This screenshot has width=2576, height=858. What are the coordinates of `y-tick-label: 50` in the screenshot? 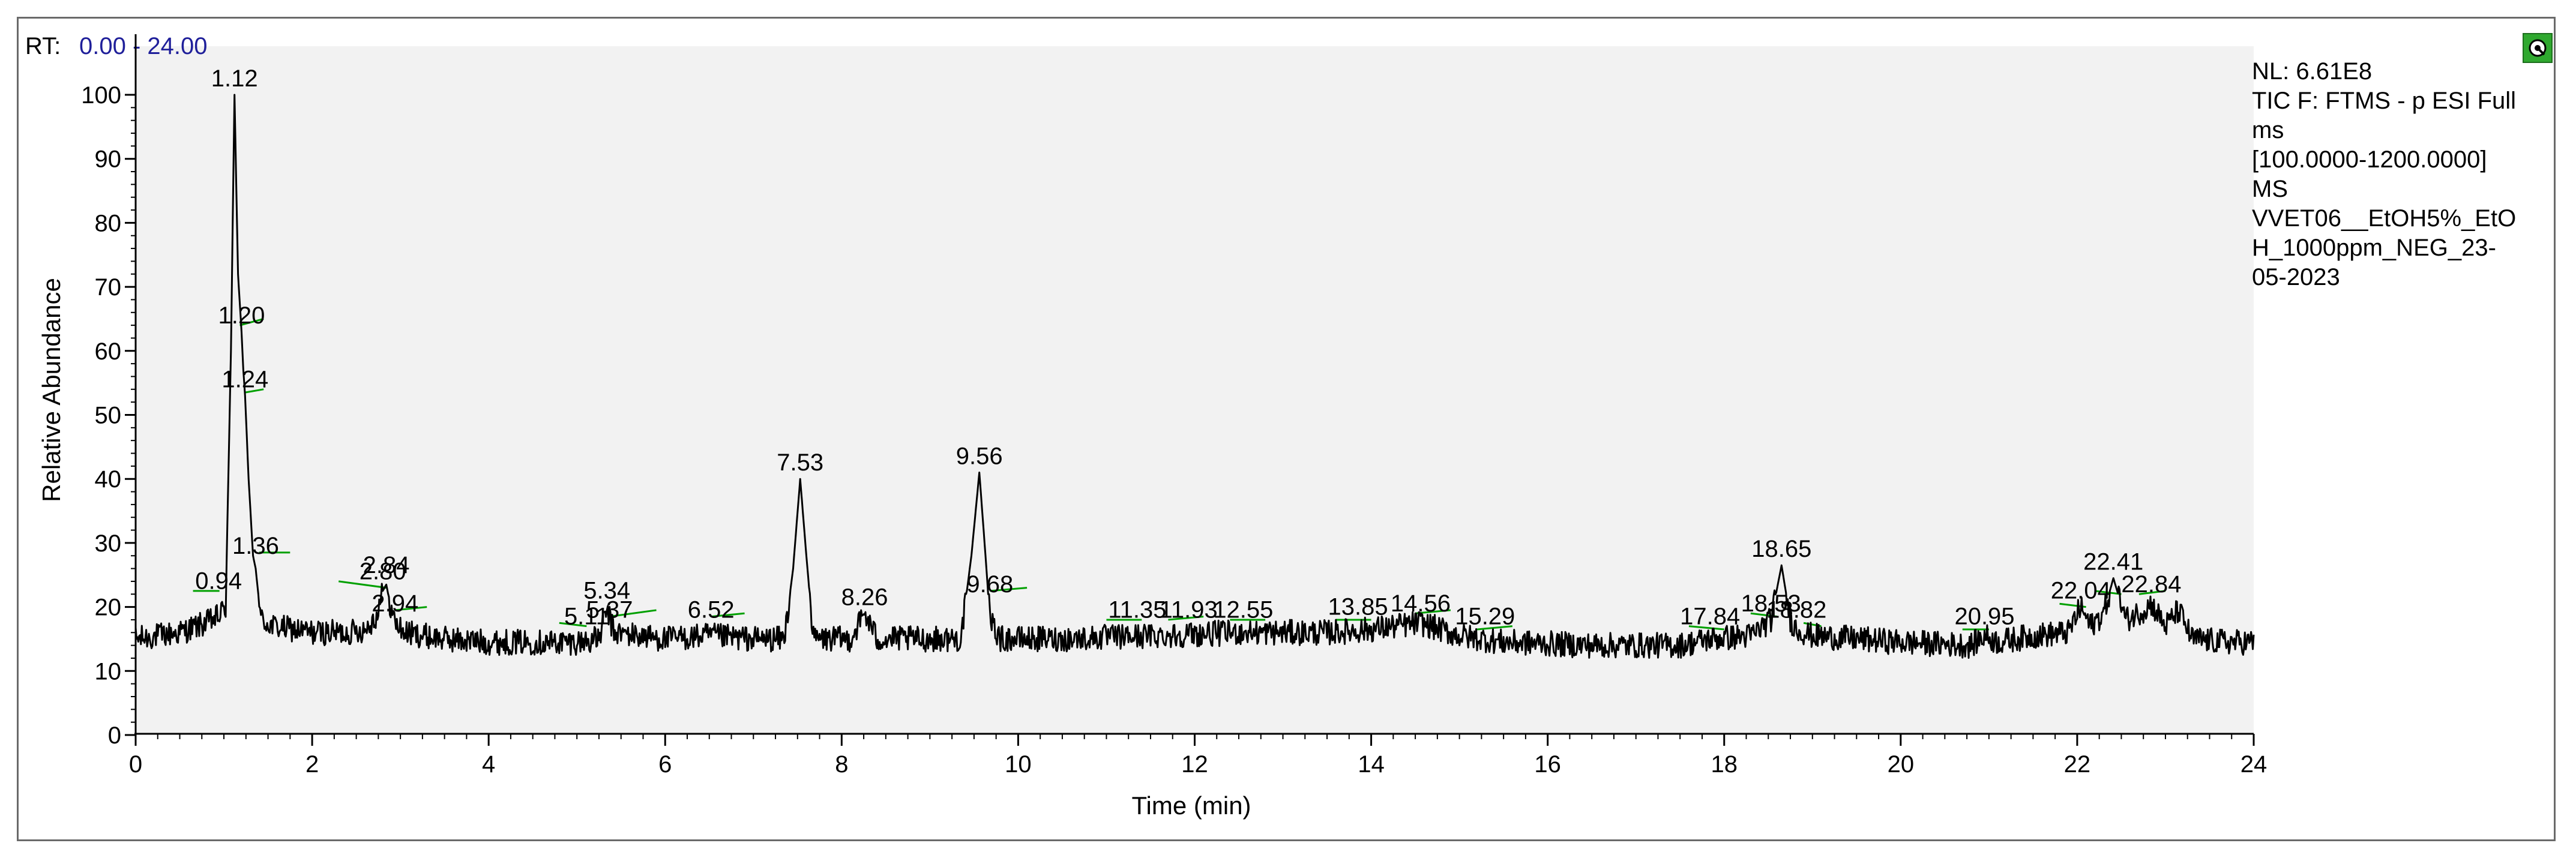 It's located at (108, 416).